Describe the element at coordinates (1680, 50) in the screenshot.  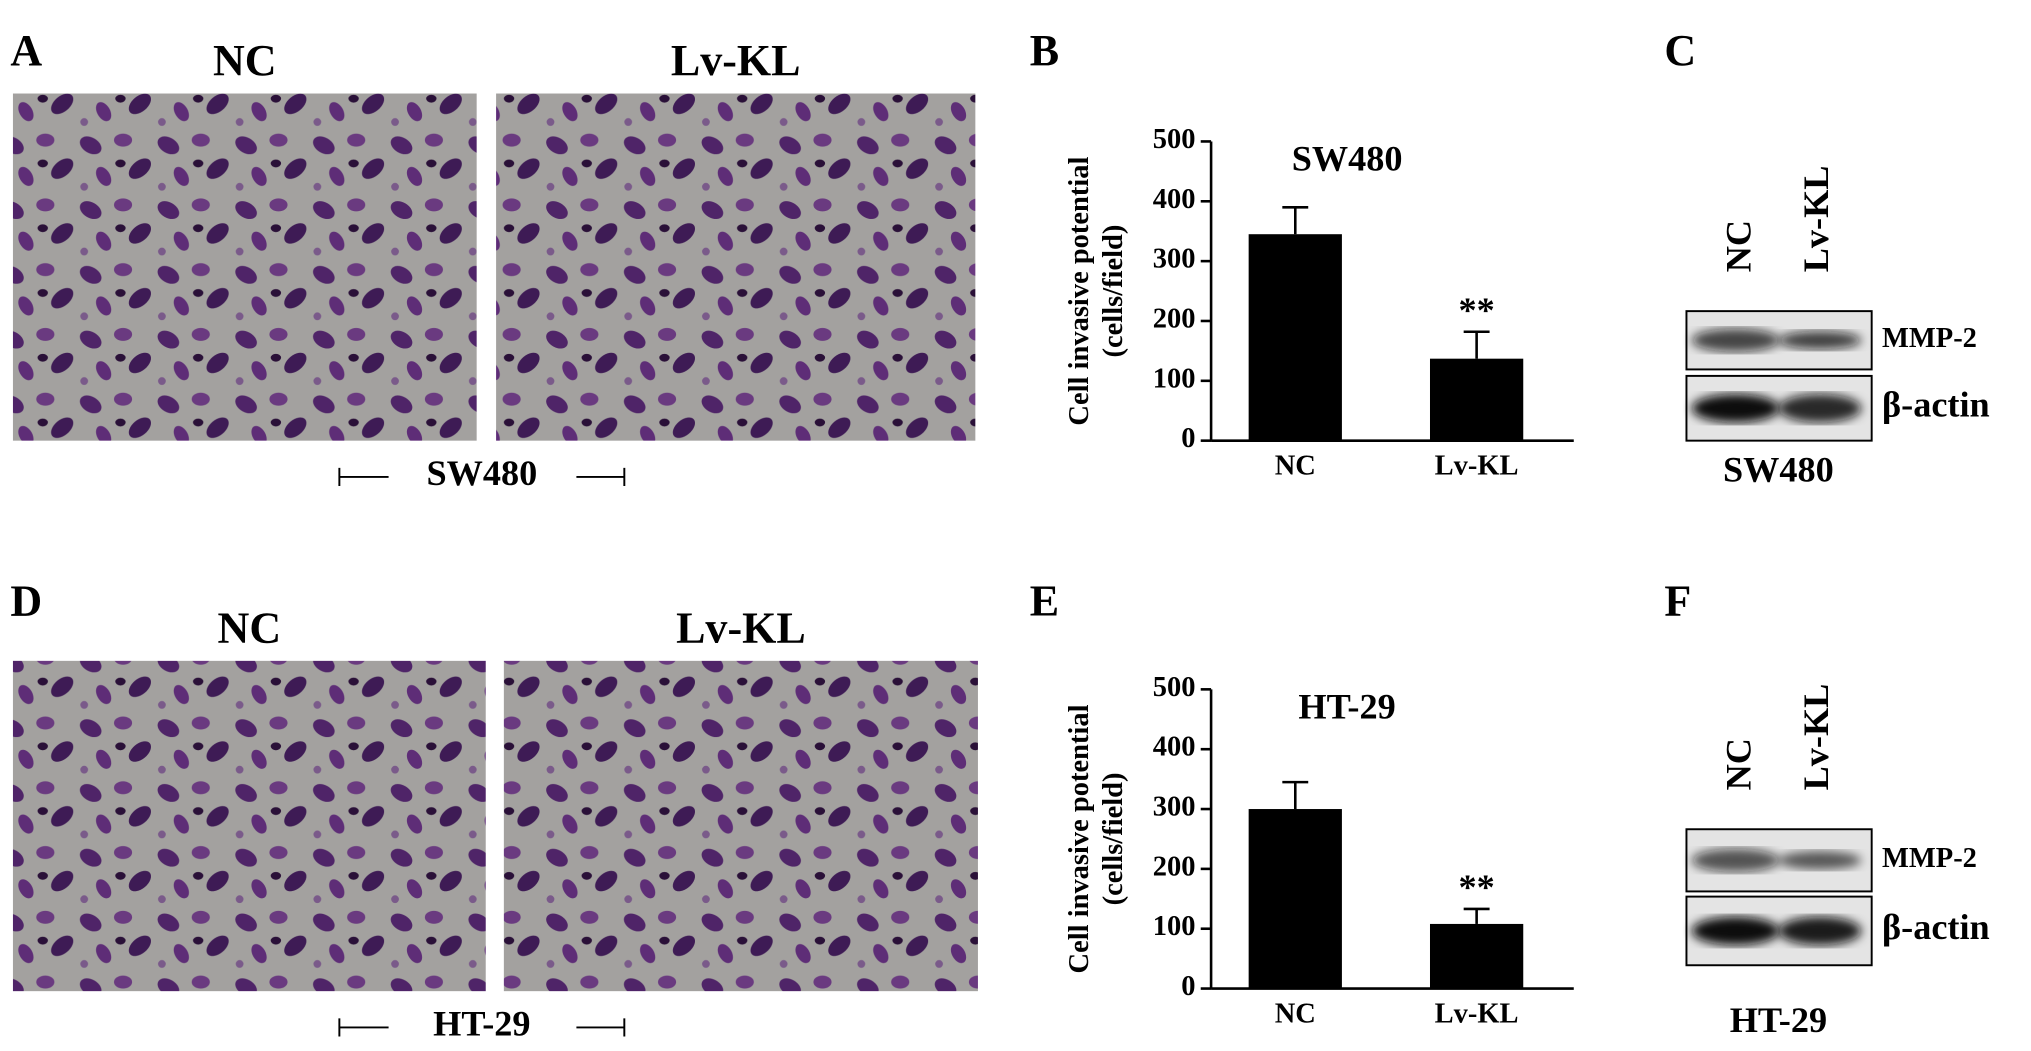
I see `panel-letter: C` at that location.